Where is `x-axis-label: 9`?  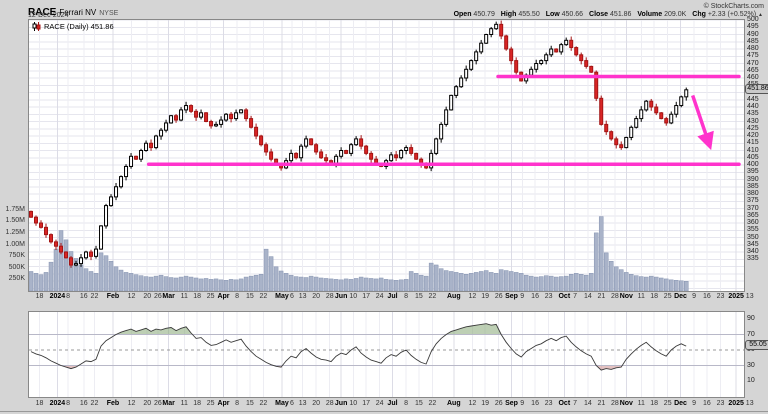 x-axis-label: 9 is located at coordinates (522, 296).